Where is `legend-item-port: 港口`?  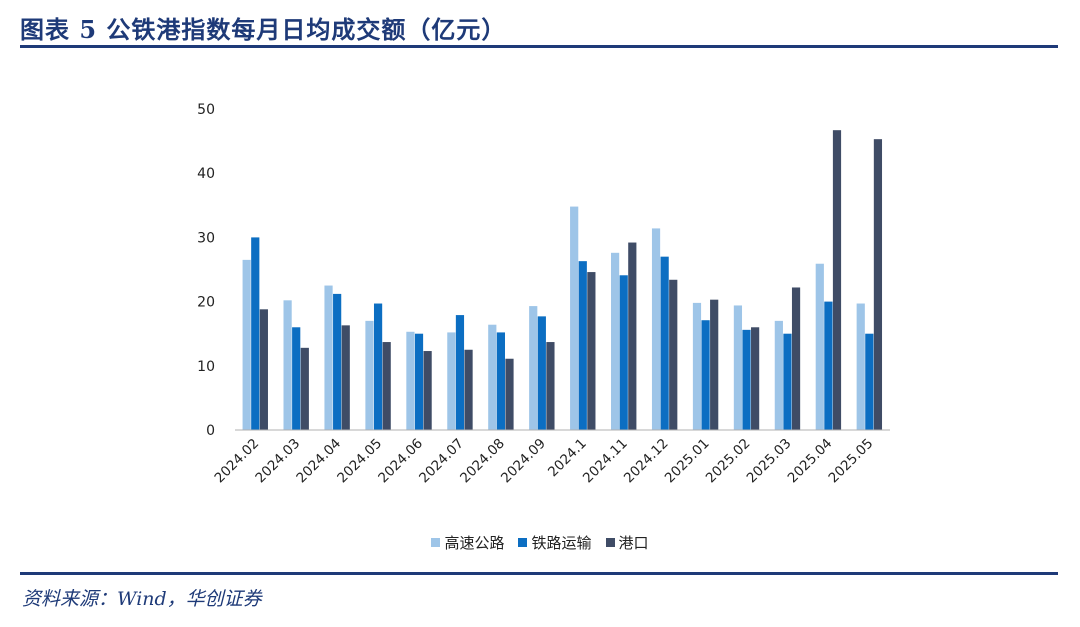
legend-item-port: 港口 is located at coordinates (627, 542).